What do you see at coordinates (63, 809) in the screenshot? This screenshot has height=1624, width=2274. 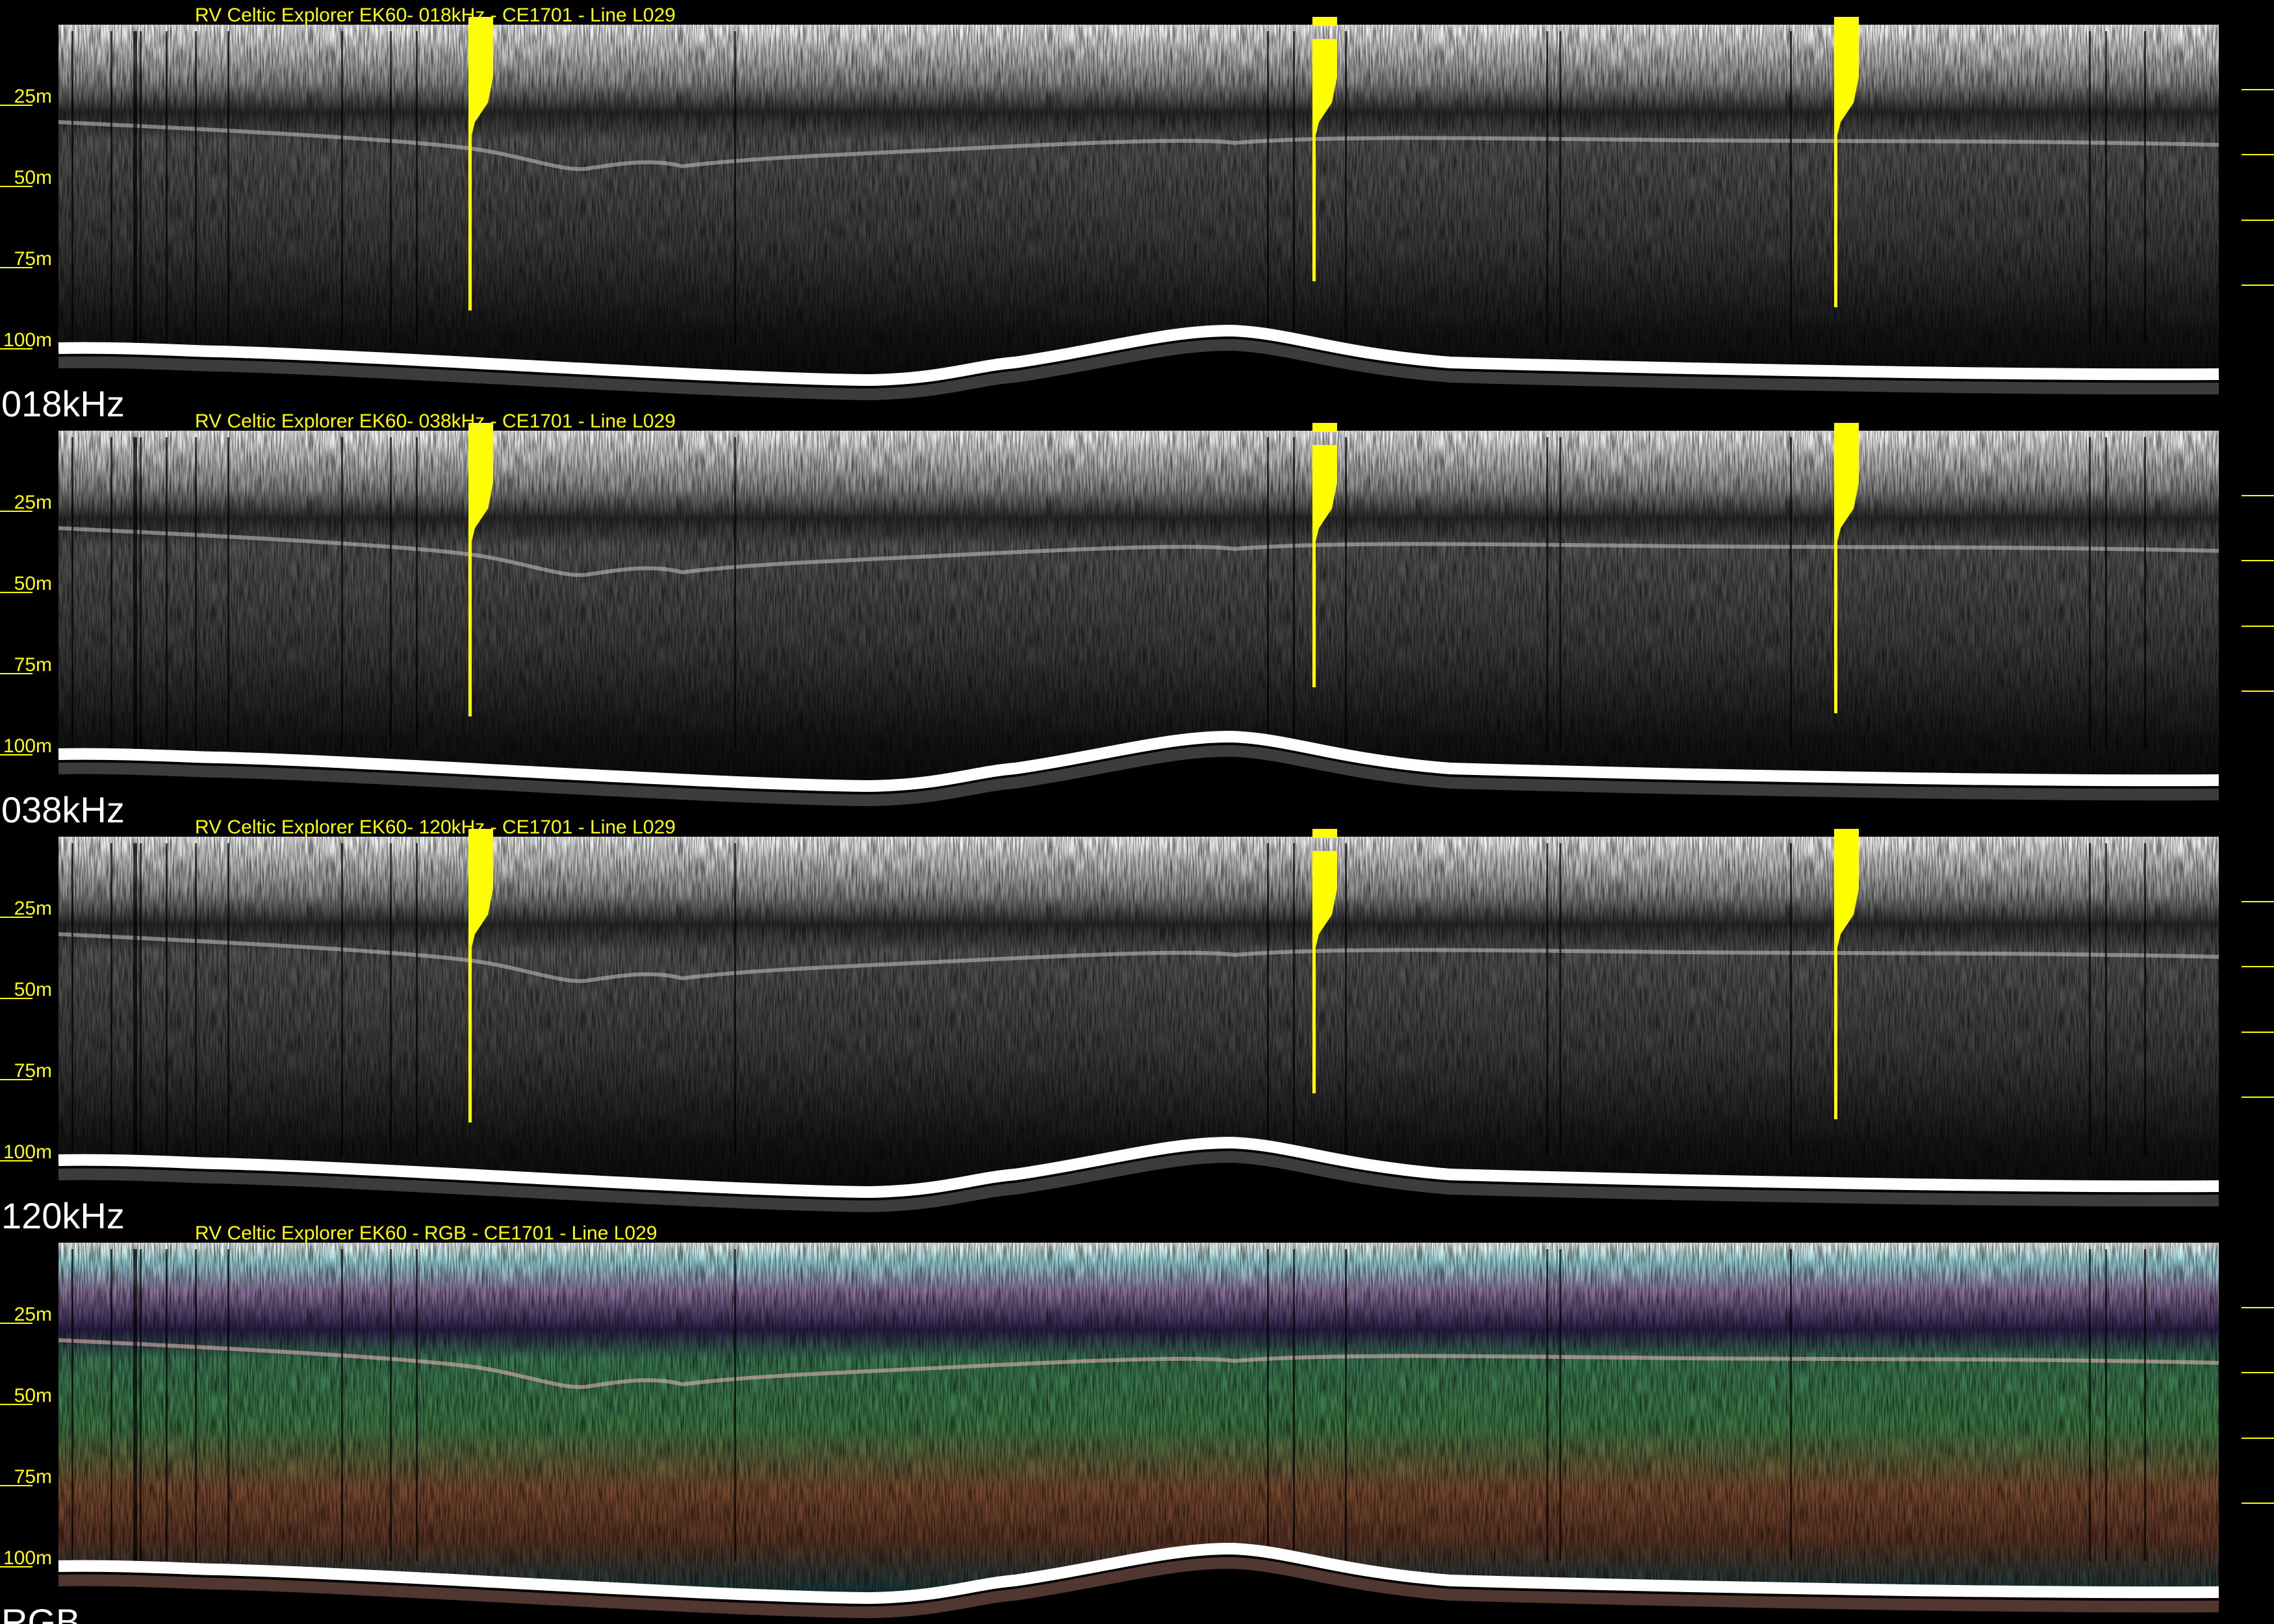 I see `frequency-label: 038kHz` at bounding box center [63, 809].